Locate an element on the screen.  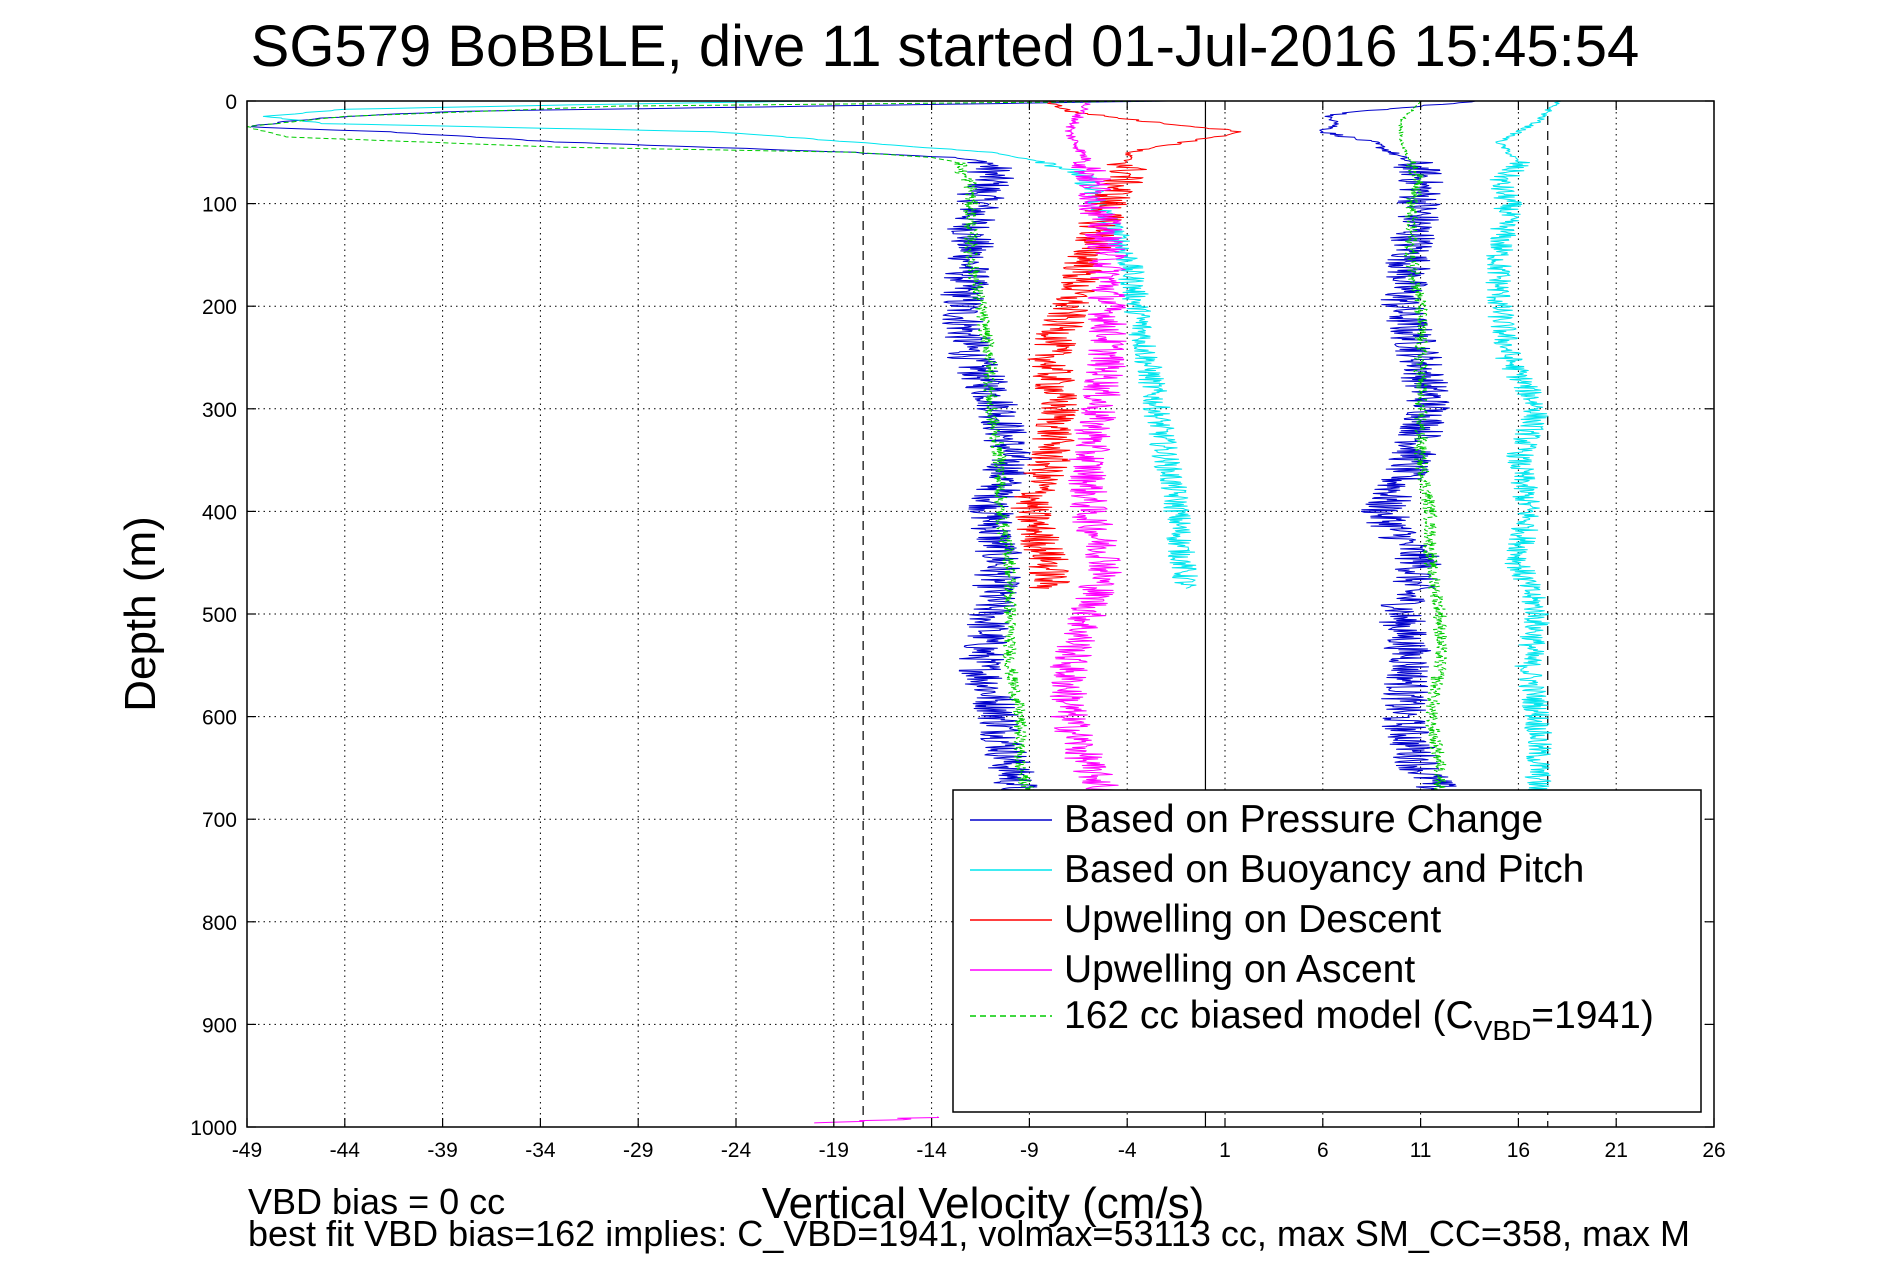
legend-label: Upwelling on Descent is located at coordinates (1252, 919).